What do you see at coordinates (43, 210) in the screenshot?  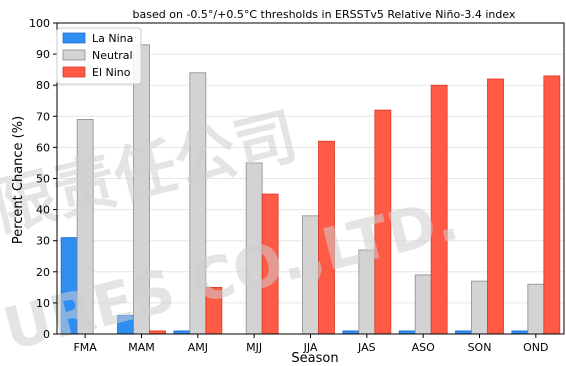 I see `y-tick-label-40: 40` at bounding box center [43, 210].